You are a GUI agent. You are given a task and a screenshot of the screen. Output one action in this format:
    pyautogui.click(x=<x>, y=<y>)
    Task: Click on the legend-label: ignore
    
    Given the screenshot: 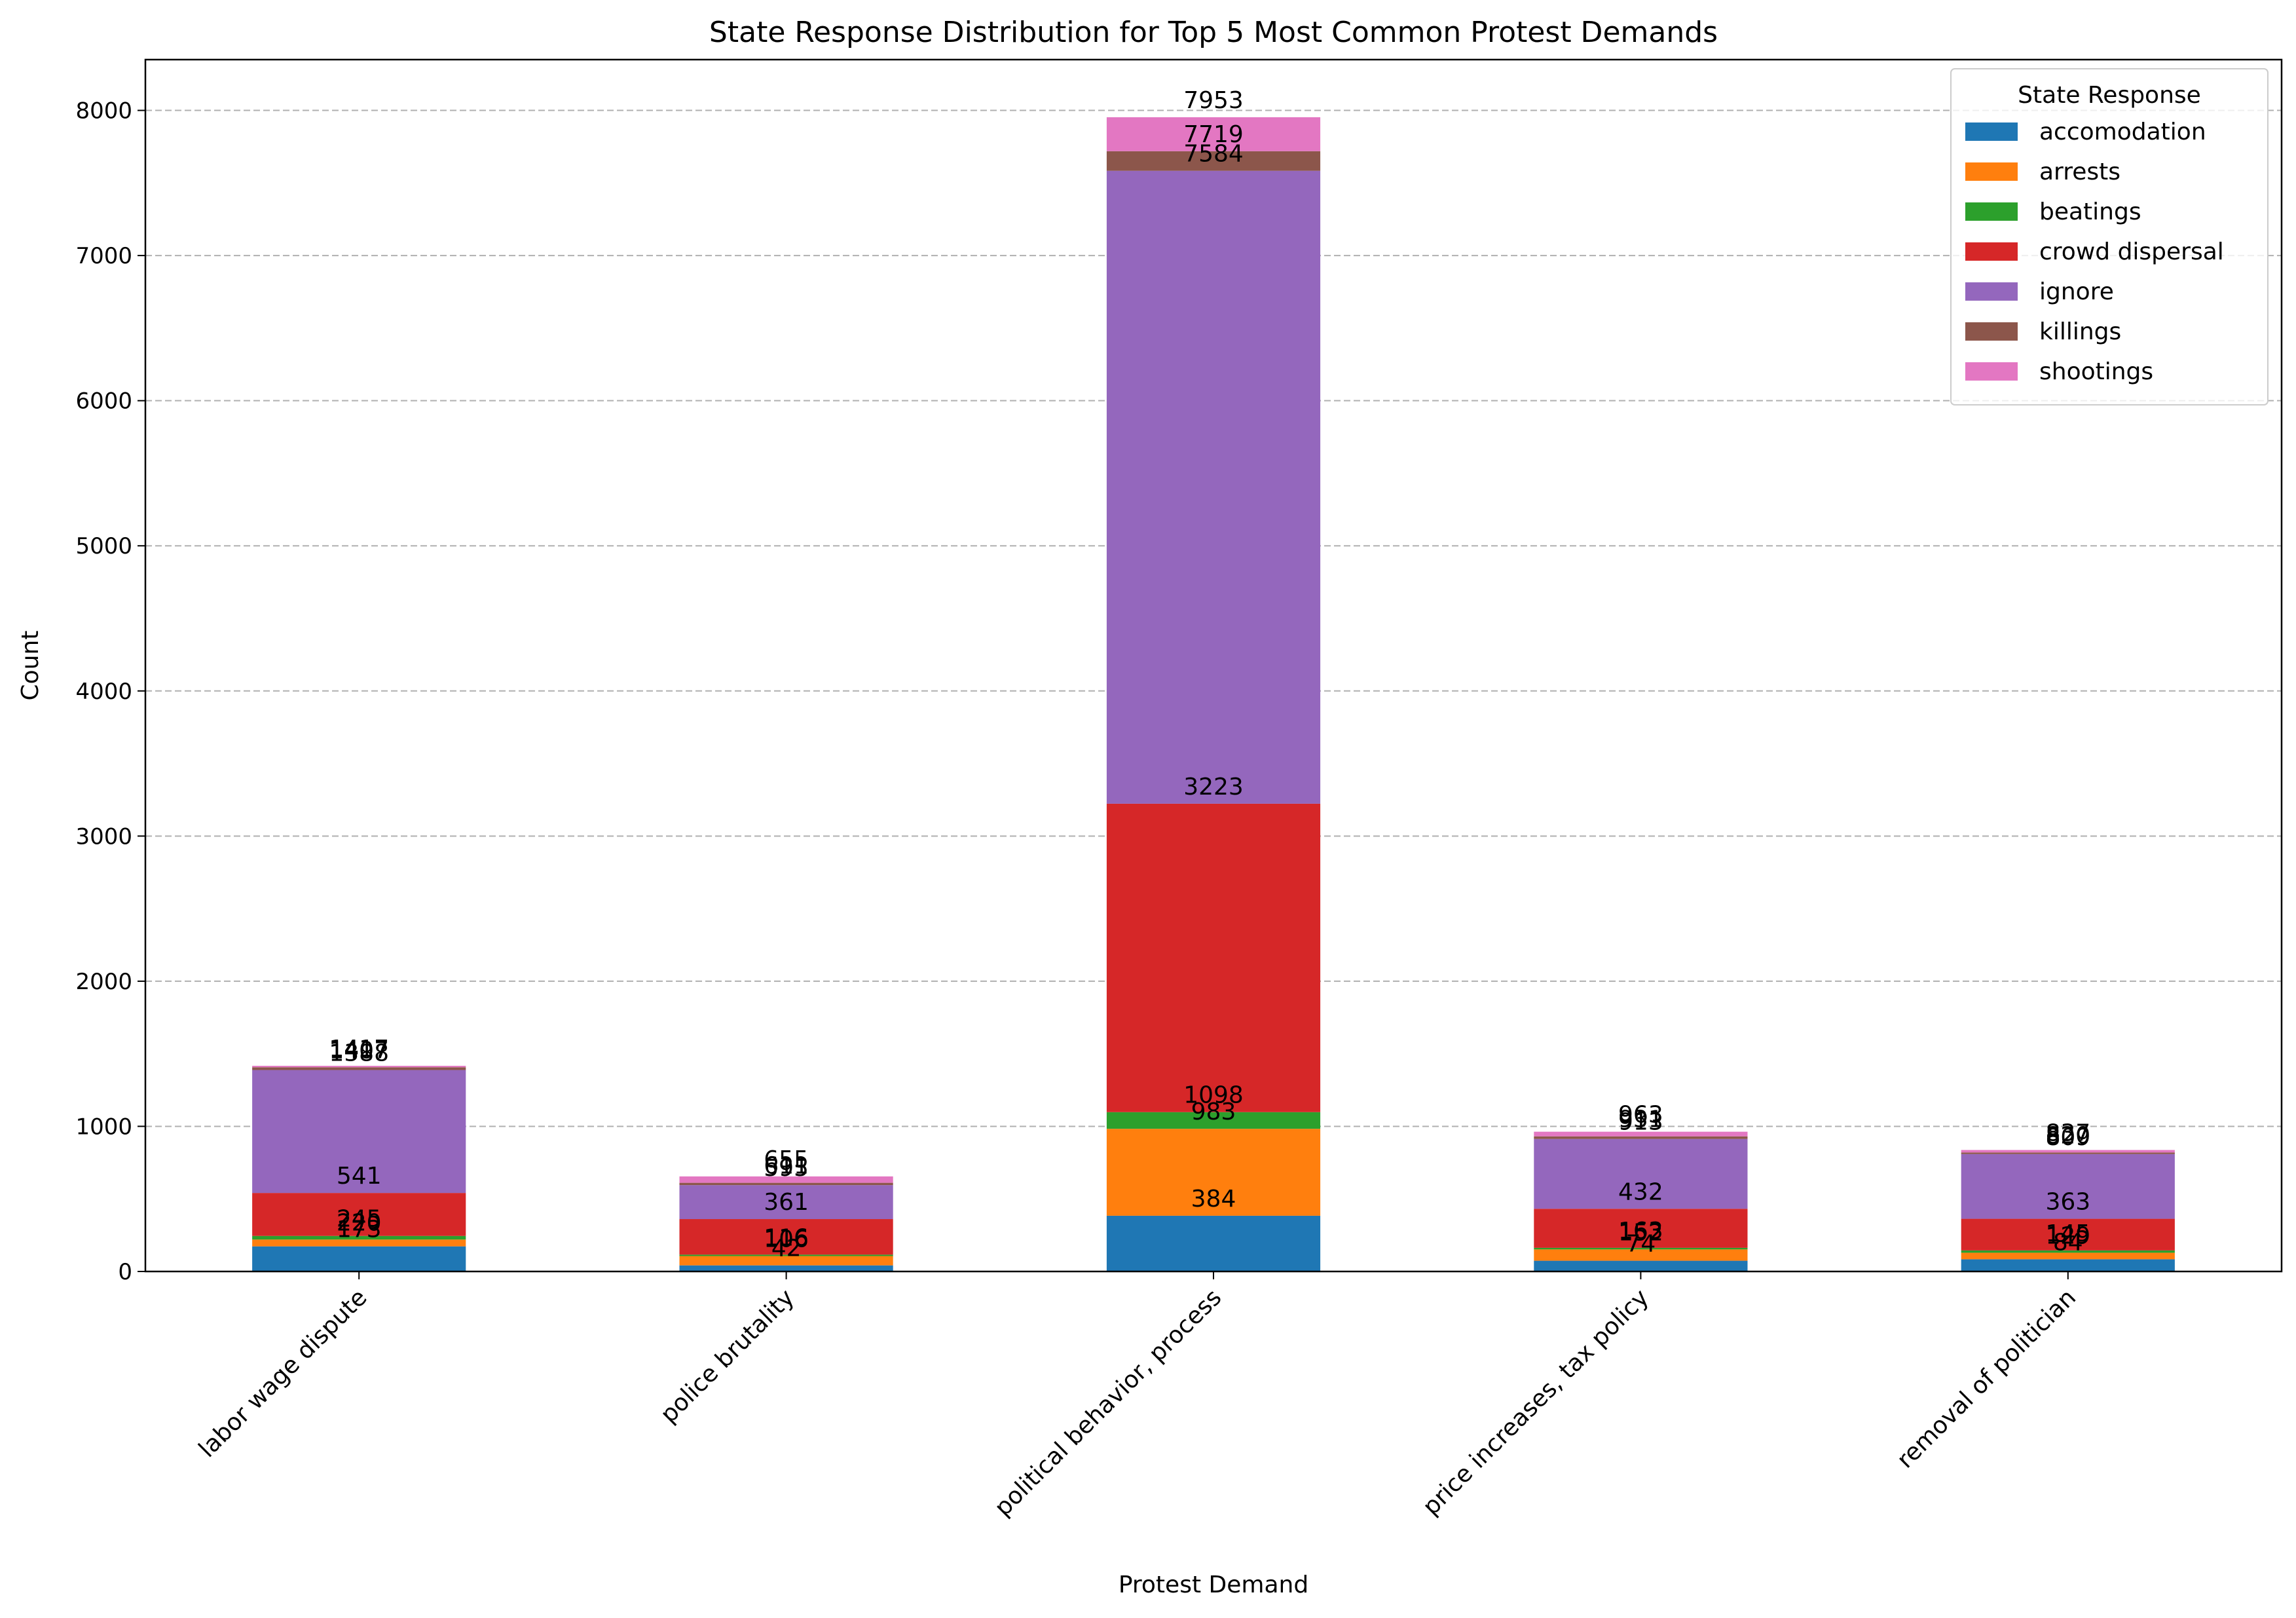 What is the action you would take?
    pyautogui.click(x=2076, y=291)
    